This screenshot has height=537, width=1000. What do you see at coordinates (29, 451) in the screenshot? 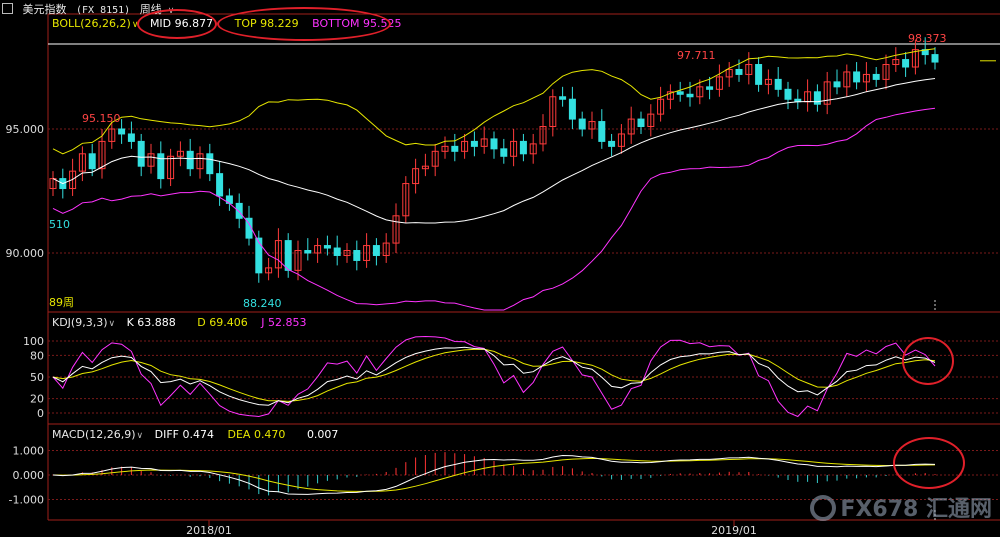
I see `macd-tick-label: 1.000` at bounding box center [29, 451].